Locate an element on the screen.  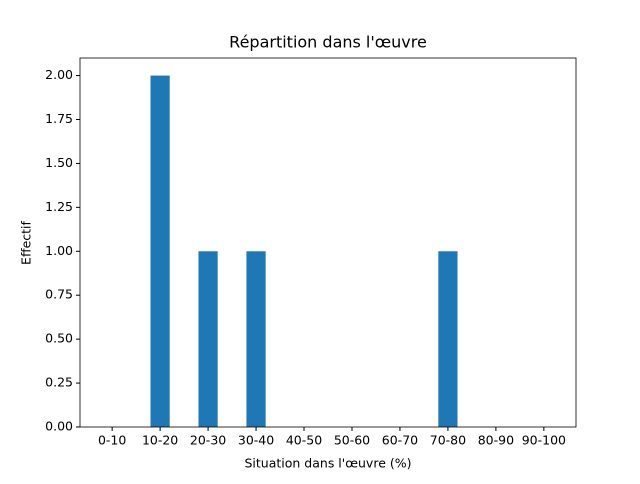
x-tick-label: 20-30 is located at coordinates (208, 440).